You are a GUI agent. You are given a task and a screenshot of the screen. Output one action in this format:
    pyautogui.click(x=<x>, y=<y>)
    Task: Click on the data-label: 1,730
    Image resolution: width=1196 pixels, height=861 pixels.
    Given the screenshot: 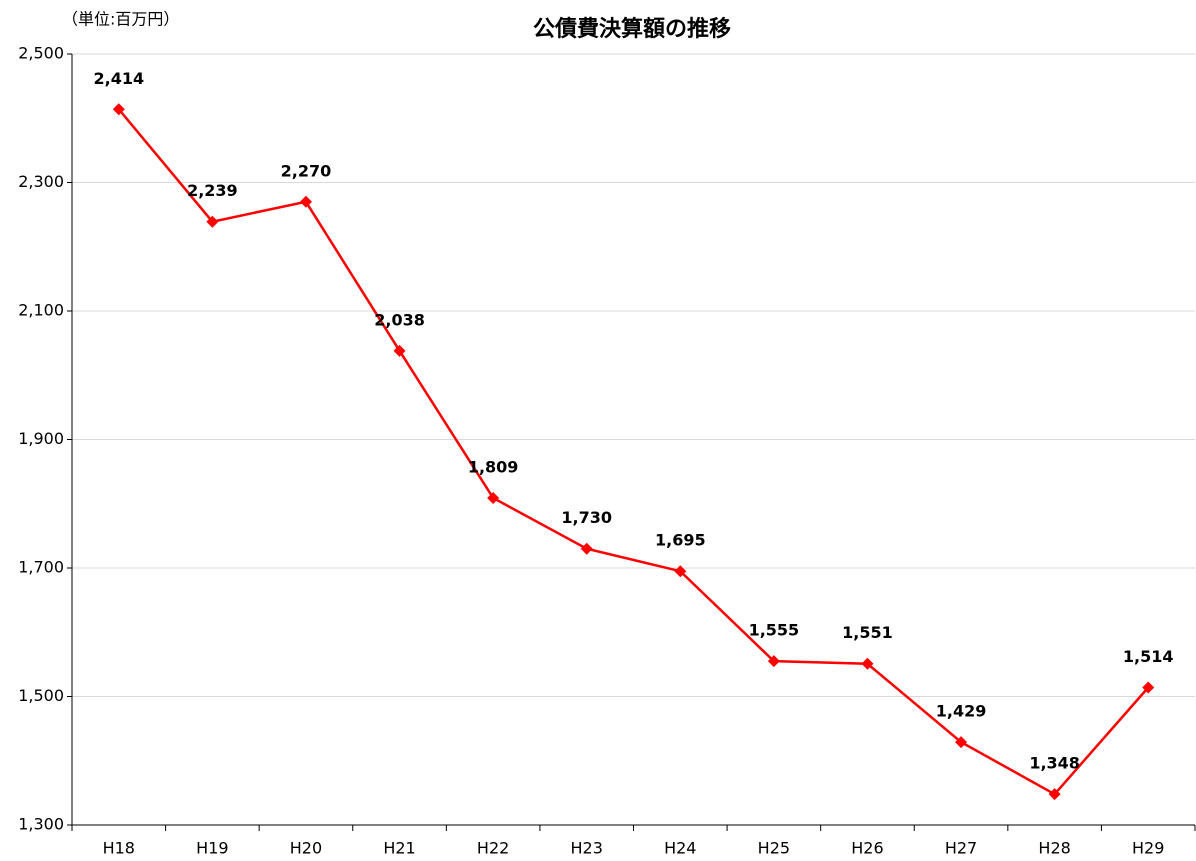 What is the action you would take?
    pyautogui.click(x=586, y=517)
    